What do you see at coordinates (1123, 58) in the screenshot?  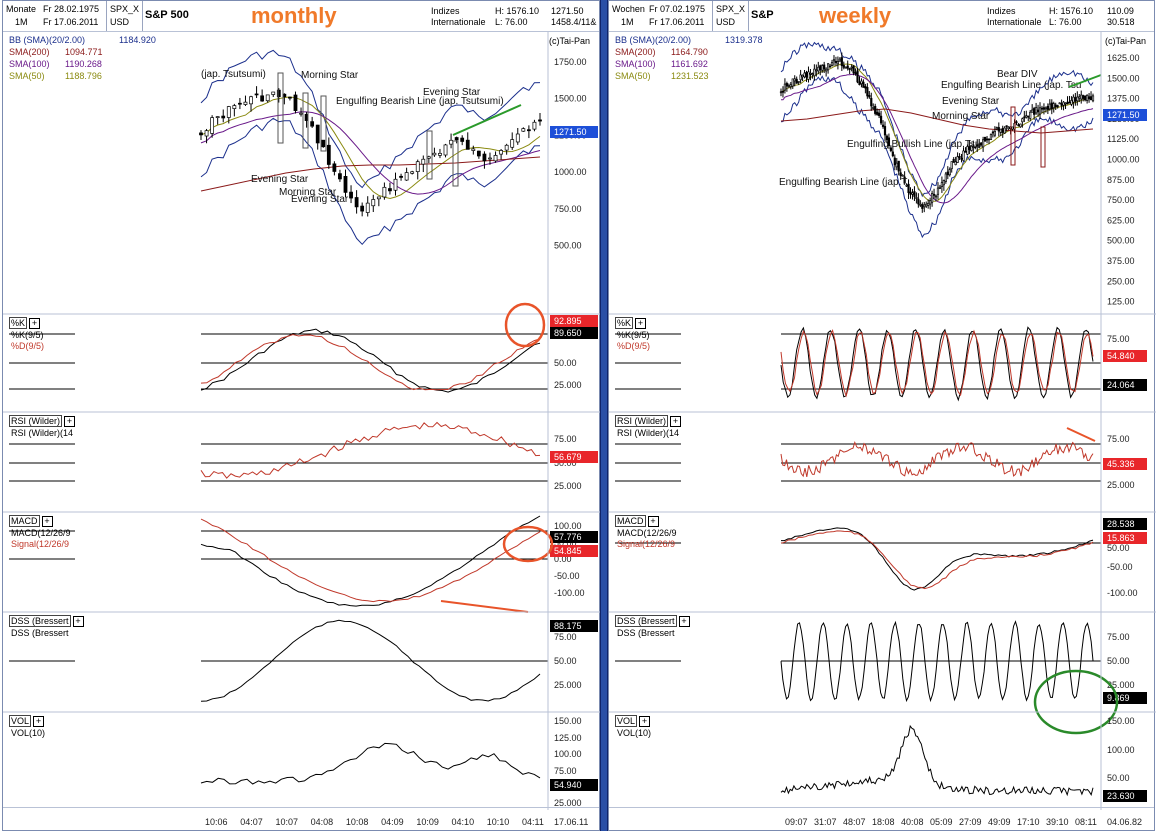 I see `price-tick: 1625.00` at bounding box center [1123, 58].